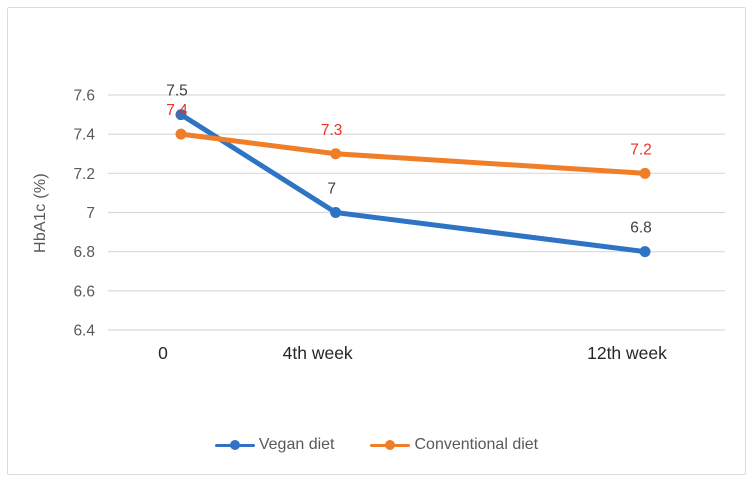 The height and width of the screenshot is (485, 753). I want to click on y-tick-label: 6.8, so click(84, 252).